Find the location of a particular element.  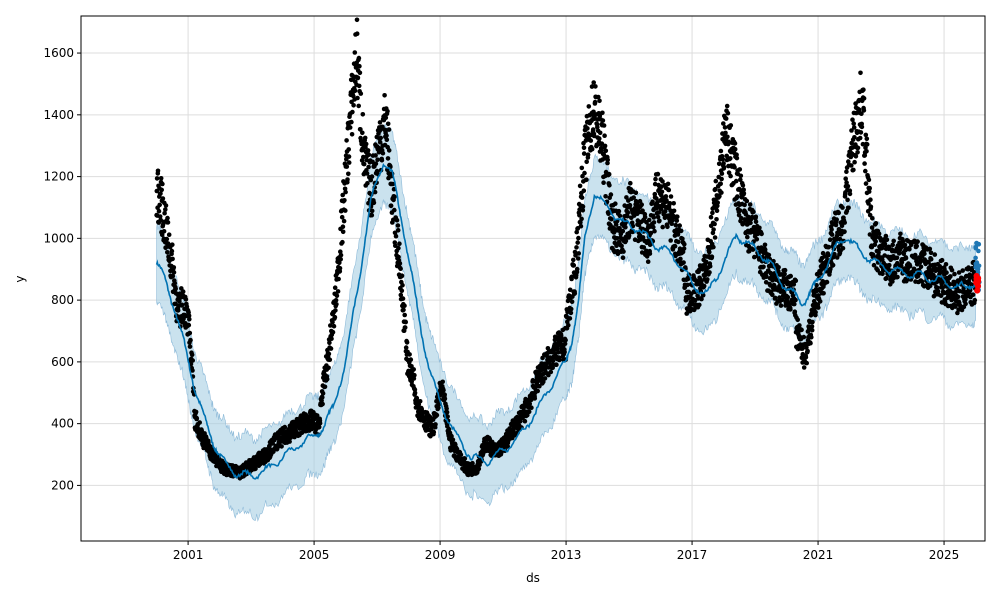

y-tick-label: 1200 is located at coordinates (58, 177).